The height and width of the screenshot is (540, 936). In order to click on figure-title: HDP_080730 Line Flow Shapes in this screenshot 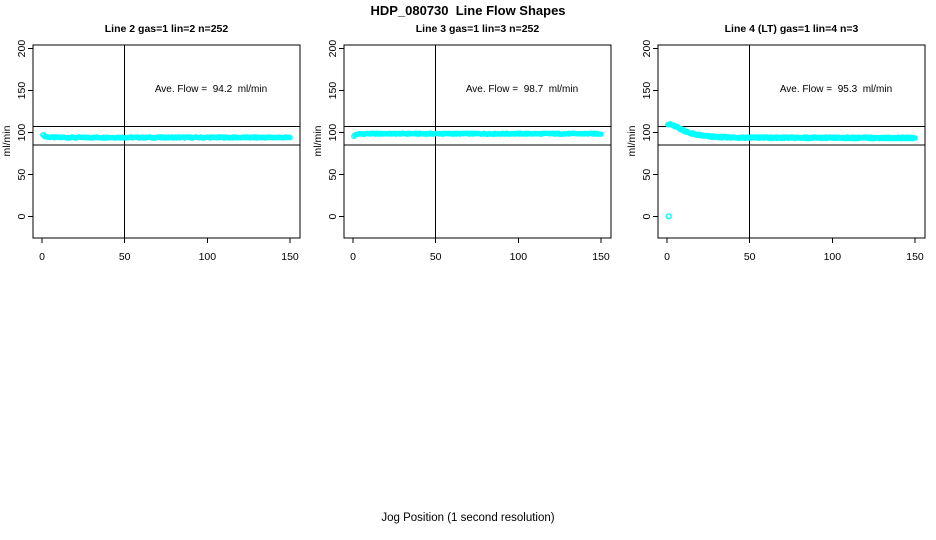, I will do `click(468, 10)`.